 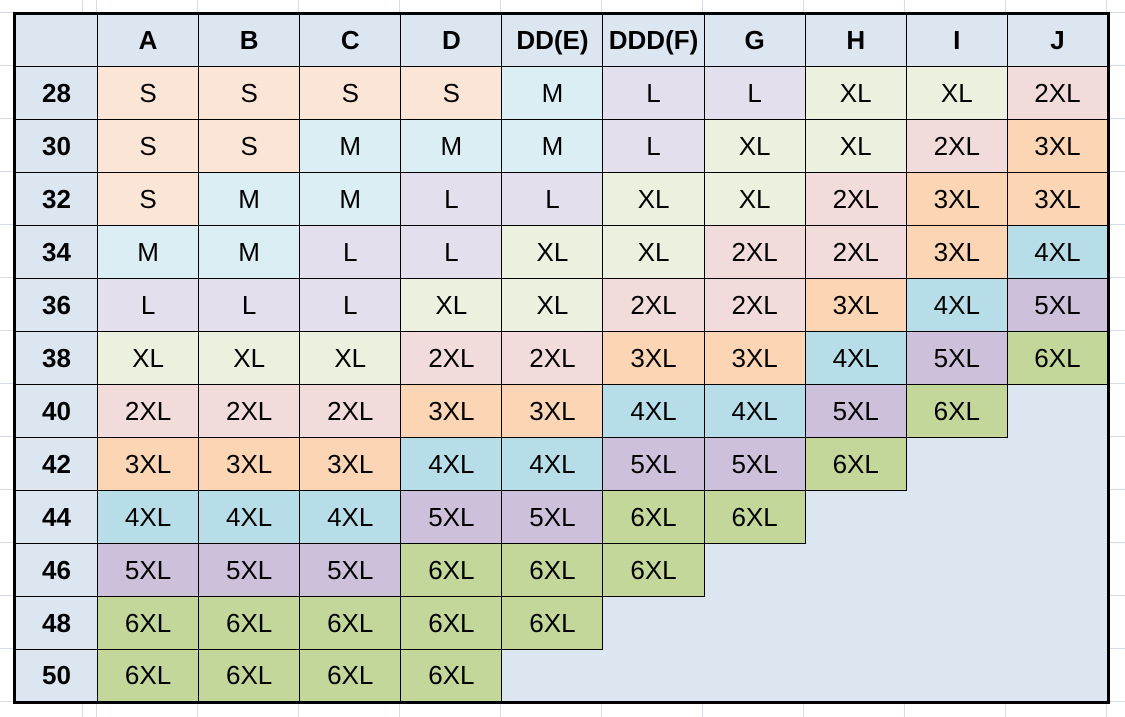 I want to click on column-header-J: J, so click(x=1058, y=40).